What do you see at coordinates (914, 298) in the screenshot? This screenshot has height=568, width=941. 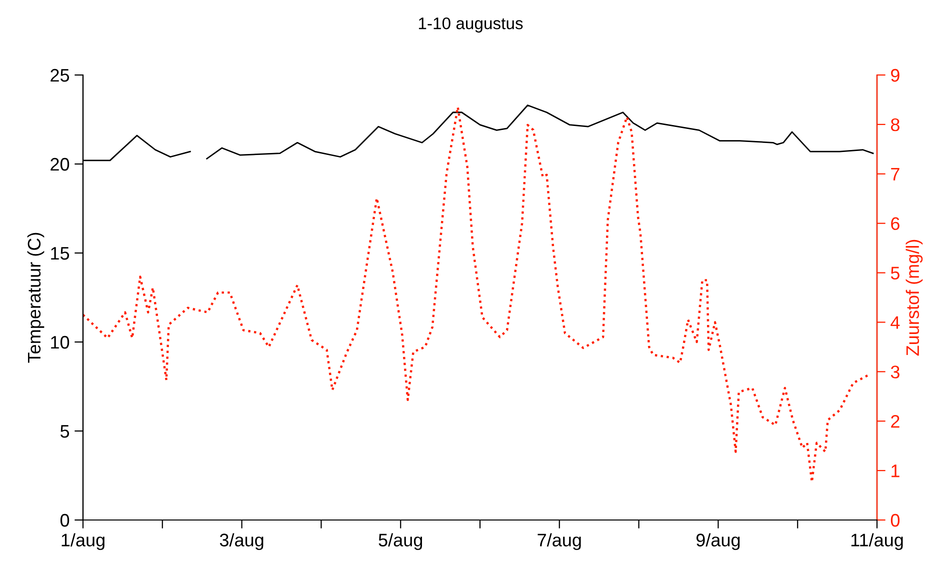 I see `y2-axis-title: Zuurstof (mg/l)` at bounding box center [914, 298].